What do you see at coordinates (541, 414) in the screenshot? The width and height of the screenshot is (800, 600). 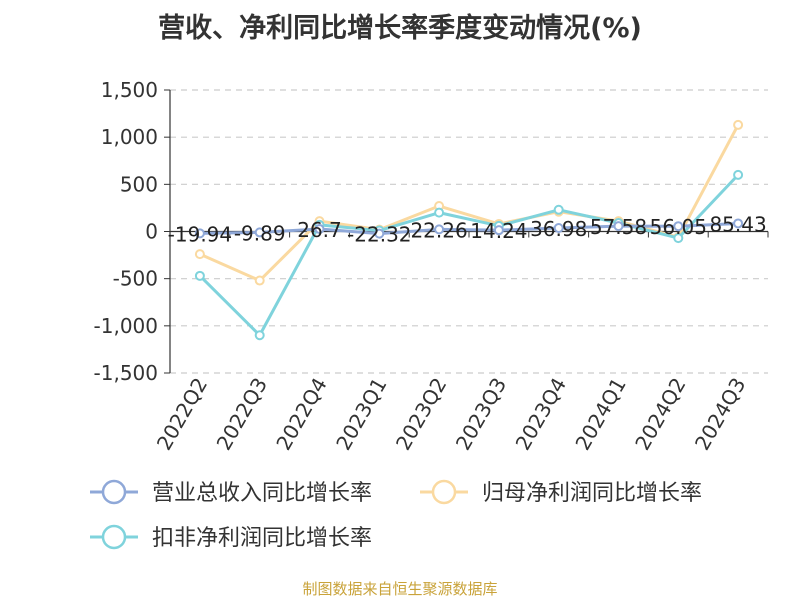 I see `x-tick-label: 2023Q4` at bounding box center [541, 414].